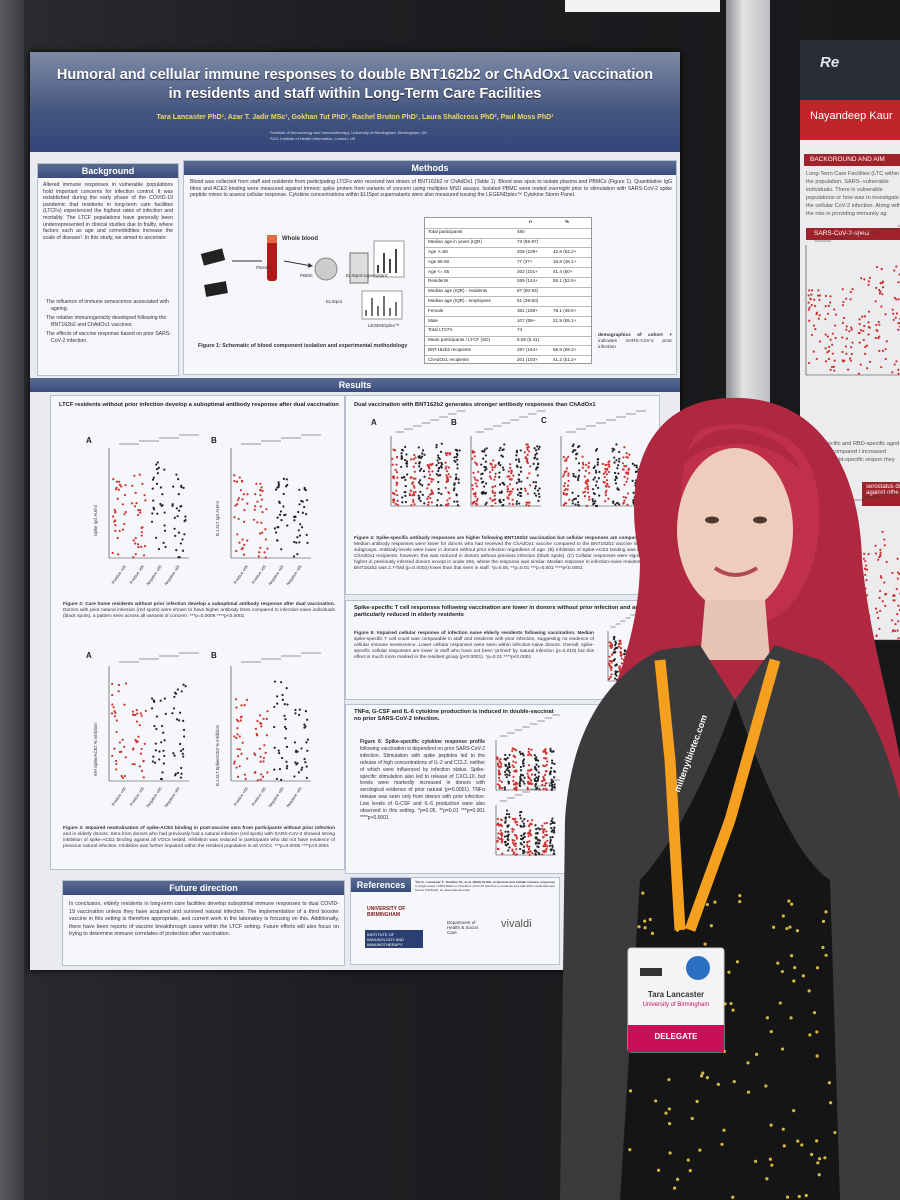 The height and width of the screenshot is (1200, 900). I want to click on method-schematic, so click(302, 277).